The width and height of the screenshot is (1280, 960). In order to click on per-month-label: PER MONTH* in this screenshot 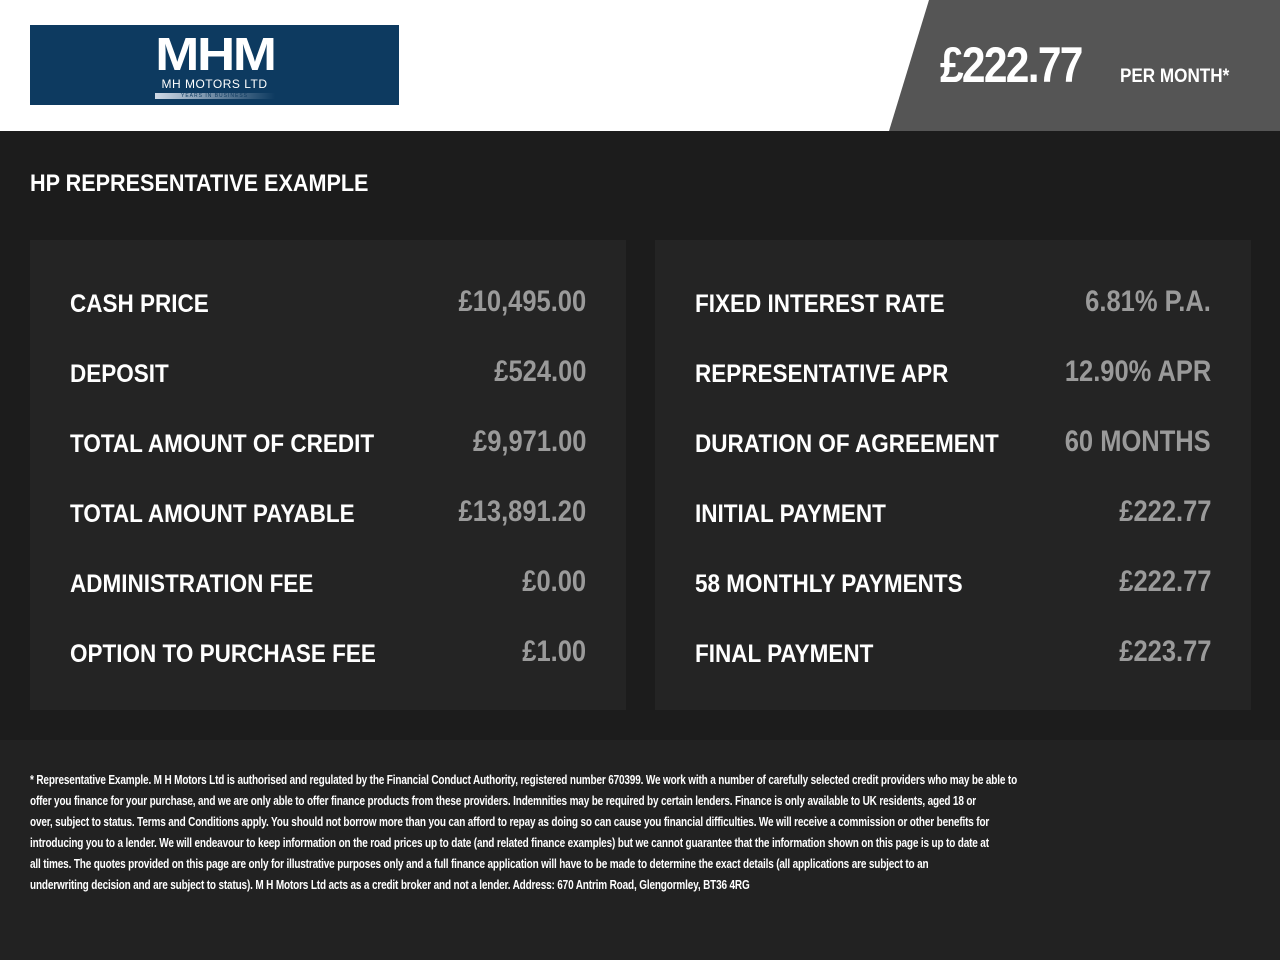, I will do `click(1175, 76)`.